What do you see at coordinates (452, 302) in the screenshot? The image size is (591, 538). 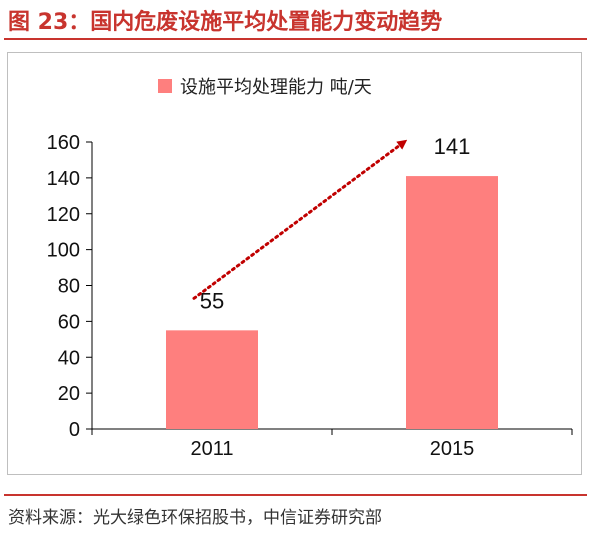 I see `bar-2015` at bounding box center [452, 302].